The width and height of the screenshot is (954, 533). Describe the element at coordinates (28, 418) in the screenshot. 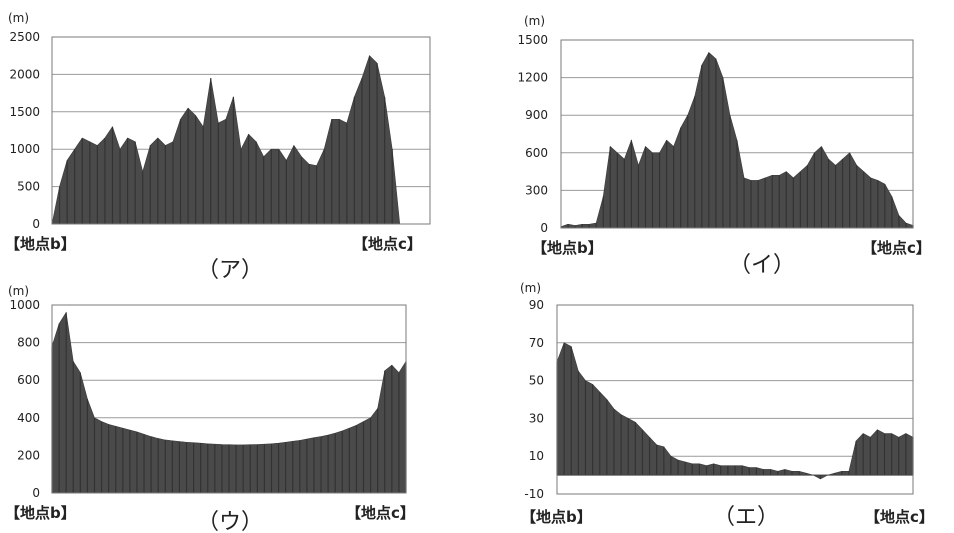

I see `y-tick-label: 400` at that location.